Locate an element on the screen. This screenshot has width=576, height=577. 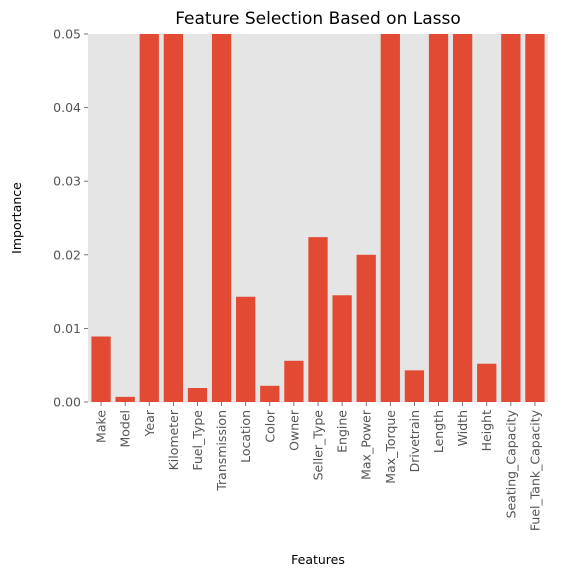
bar-color is located at coordinates (270, 393).